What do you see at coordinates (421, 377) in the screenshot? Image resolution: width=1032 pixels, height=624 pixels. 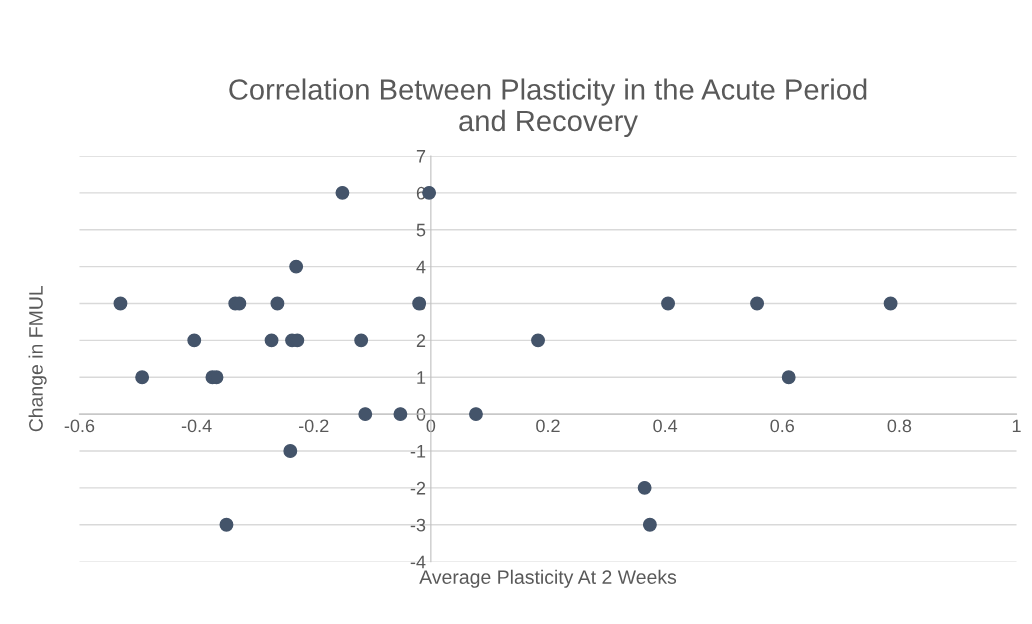 I see `y-tick-label: 1` at bounding box center [421, 377].